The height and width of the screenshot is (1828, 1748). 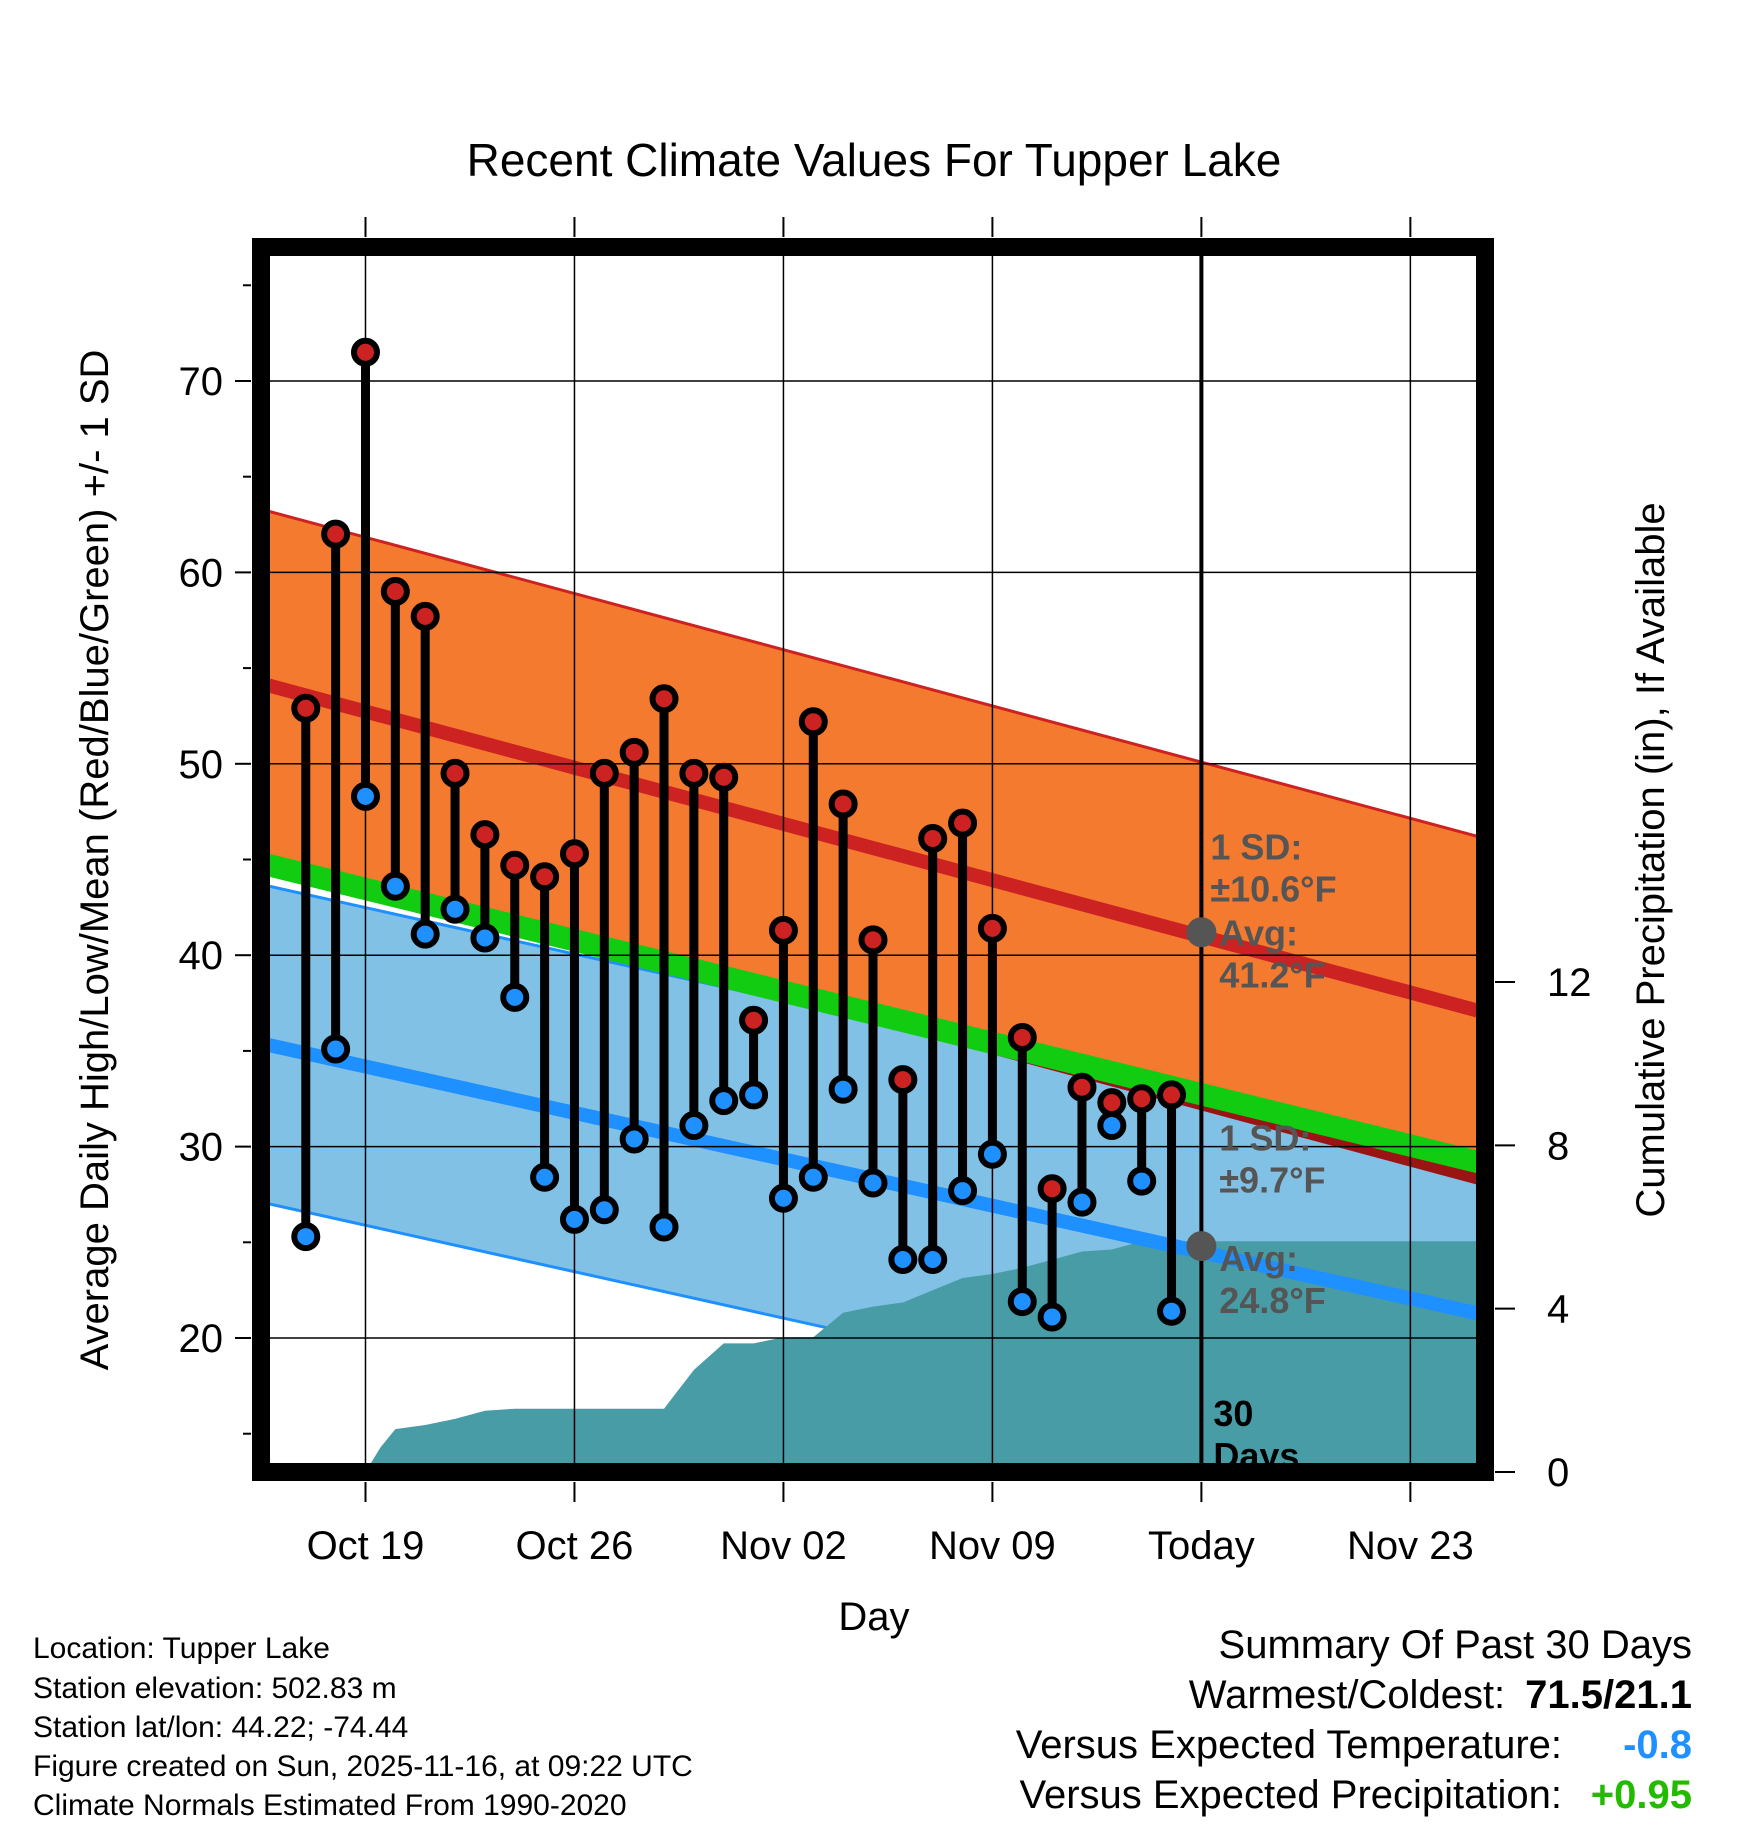 What do you see at coordinates (1273, 889) in the screenshot?
I see `high-sd-note-value: ±10.6°F` at bounding box center [1273, 889].